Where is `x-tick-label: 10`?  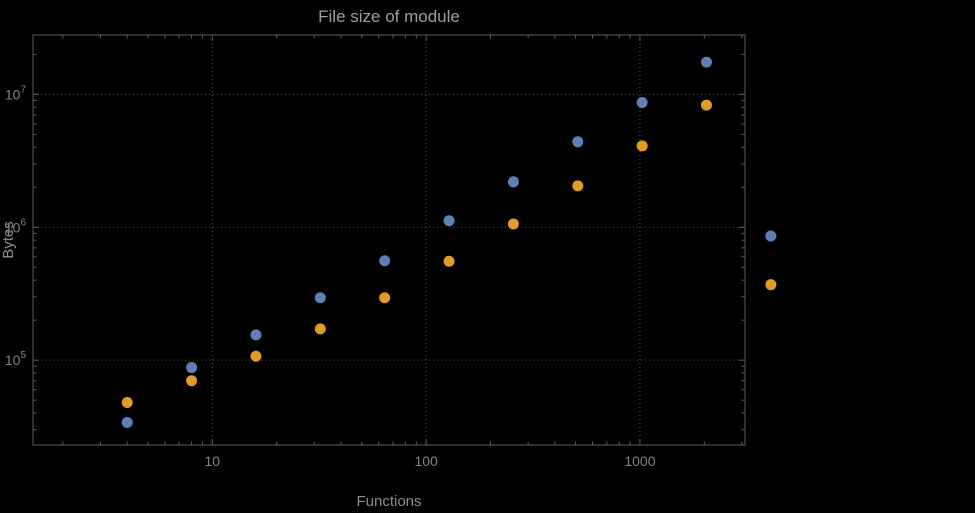
x-tick-label: 10 is located at coordinates (213, 461).